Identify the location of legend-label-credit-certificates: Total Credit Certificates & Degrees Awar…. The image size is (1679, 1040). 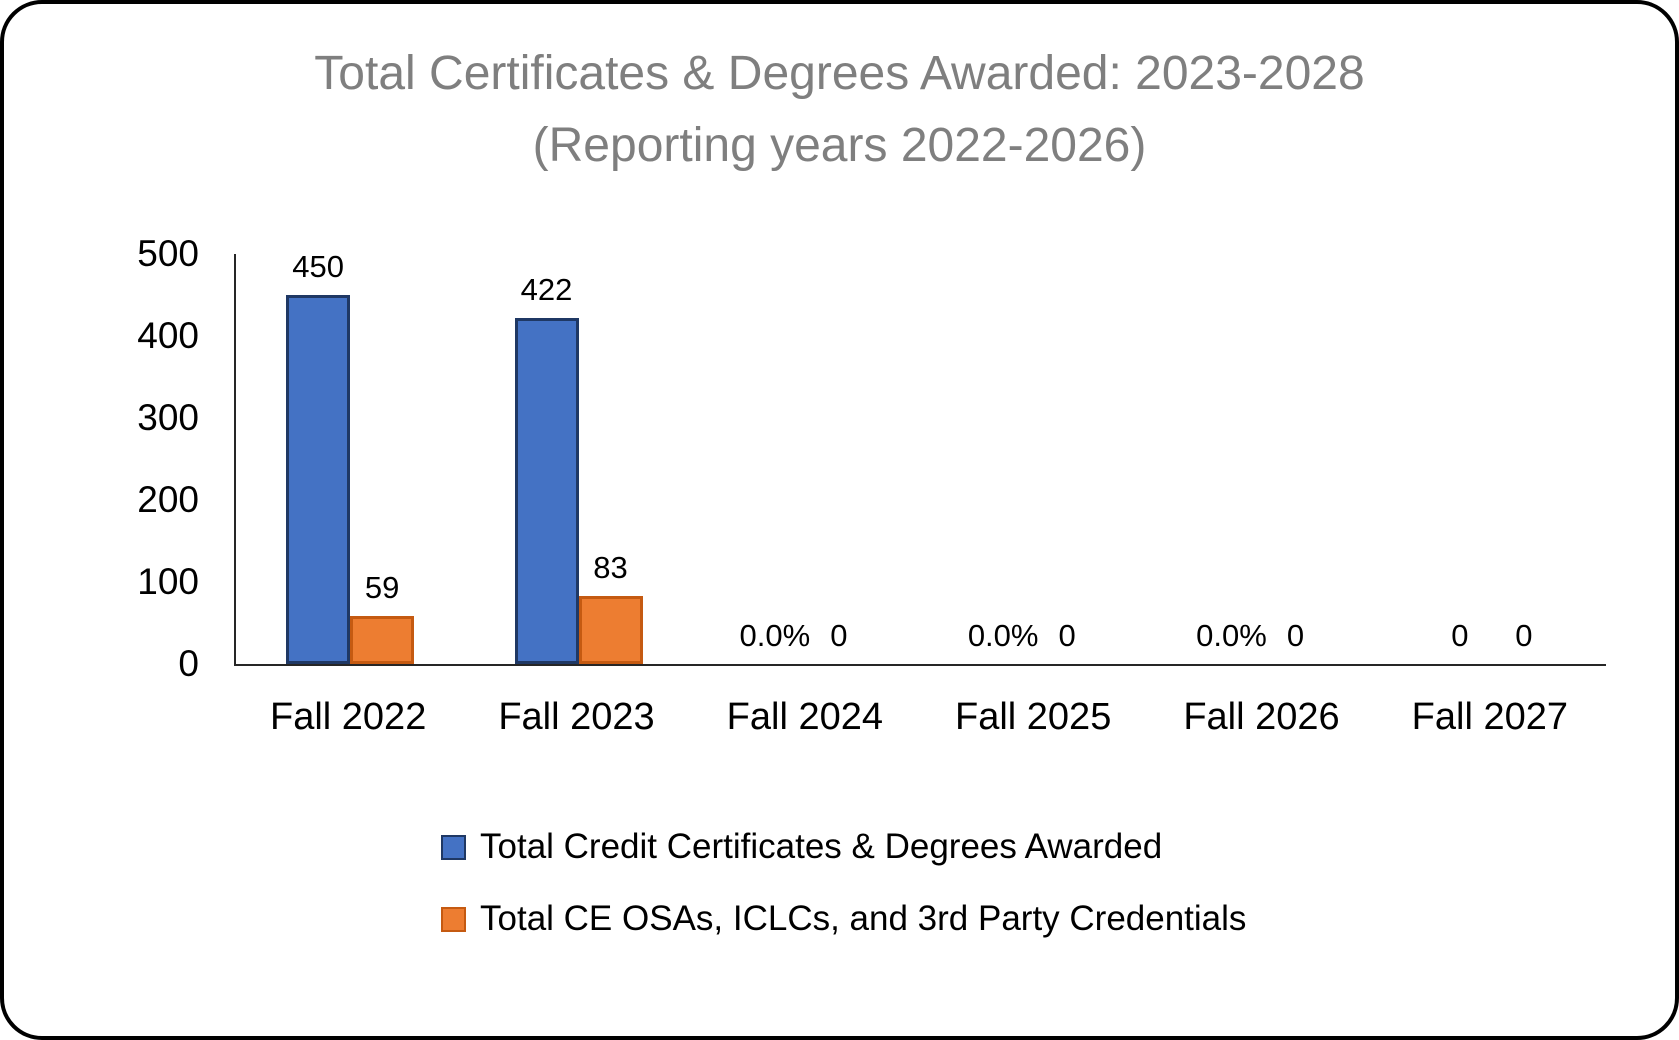
(821, 846).